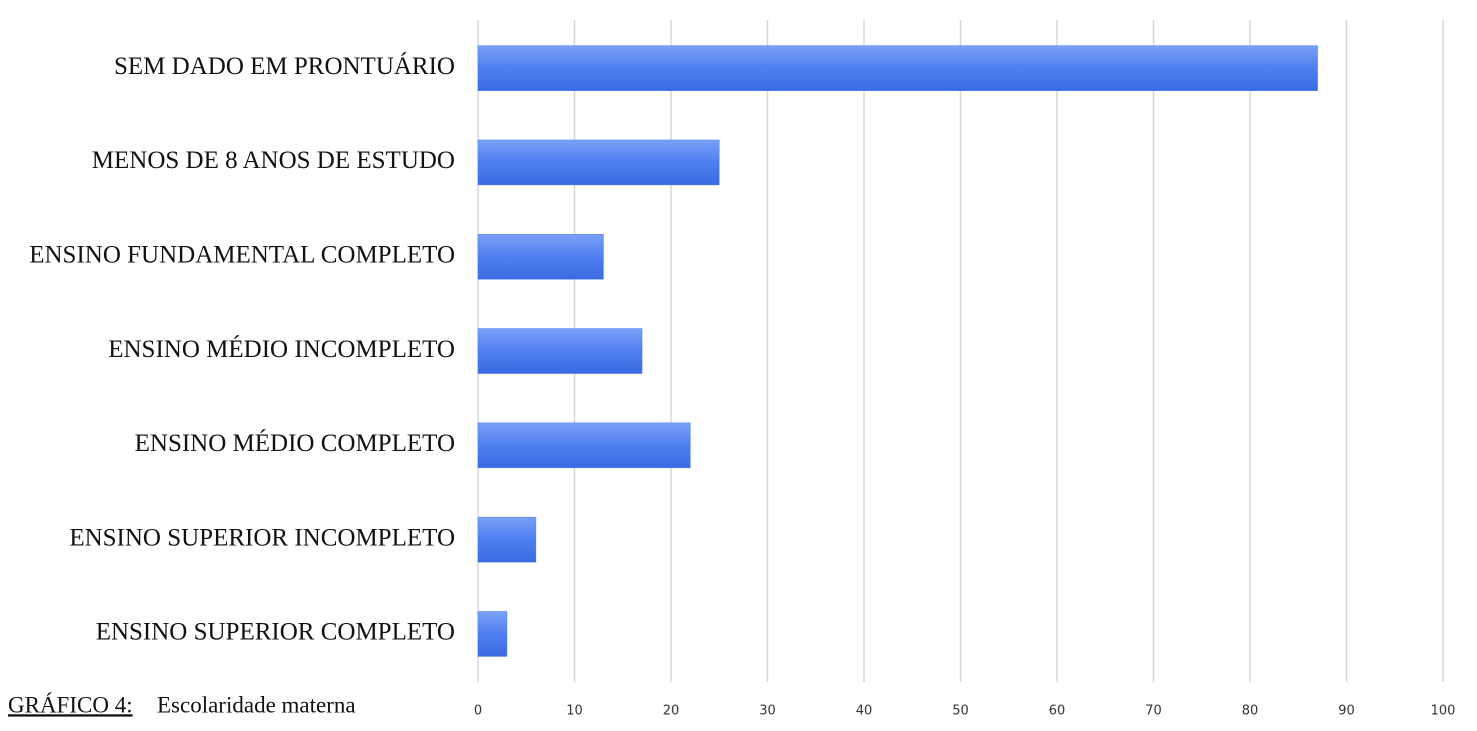  Describe the element at coordinates (275, 632) in the screenshot. I see `y-tick-label: ENSINO SUPERIOR COMPLETO` at that location.